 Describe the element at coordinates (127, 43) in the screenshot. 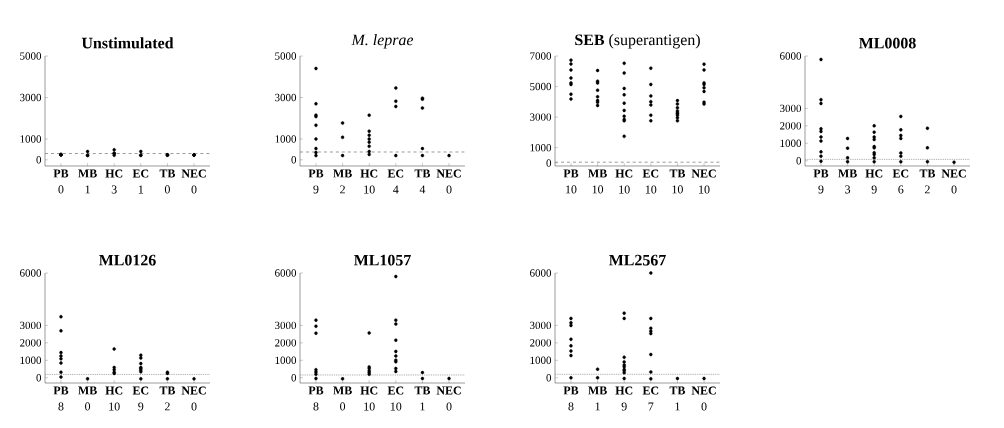

I see `chart-title: Unstimulated` at that location.